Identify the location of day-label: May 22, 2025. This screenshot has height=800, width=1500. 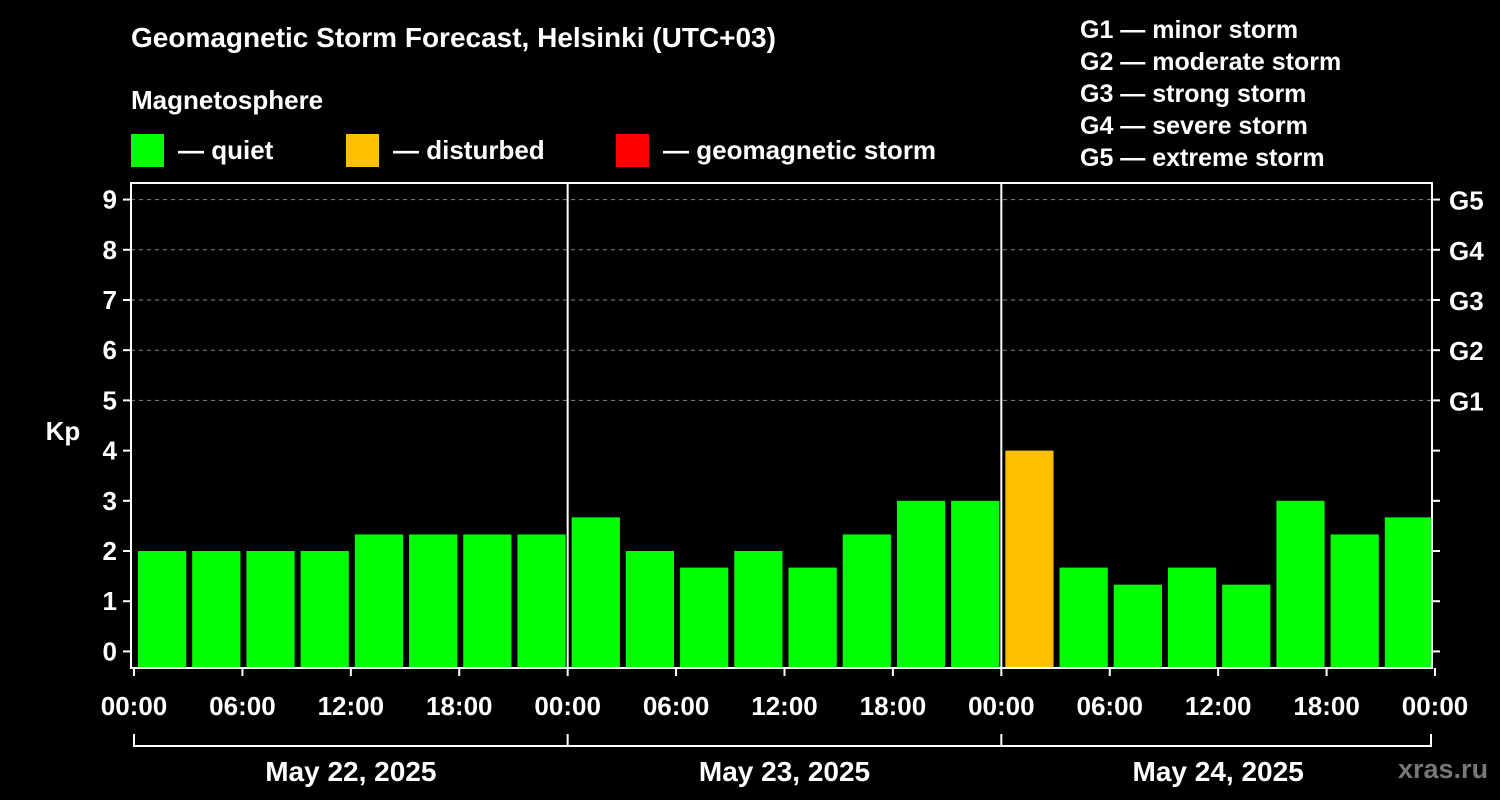
(350, 771).